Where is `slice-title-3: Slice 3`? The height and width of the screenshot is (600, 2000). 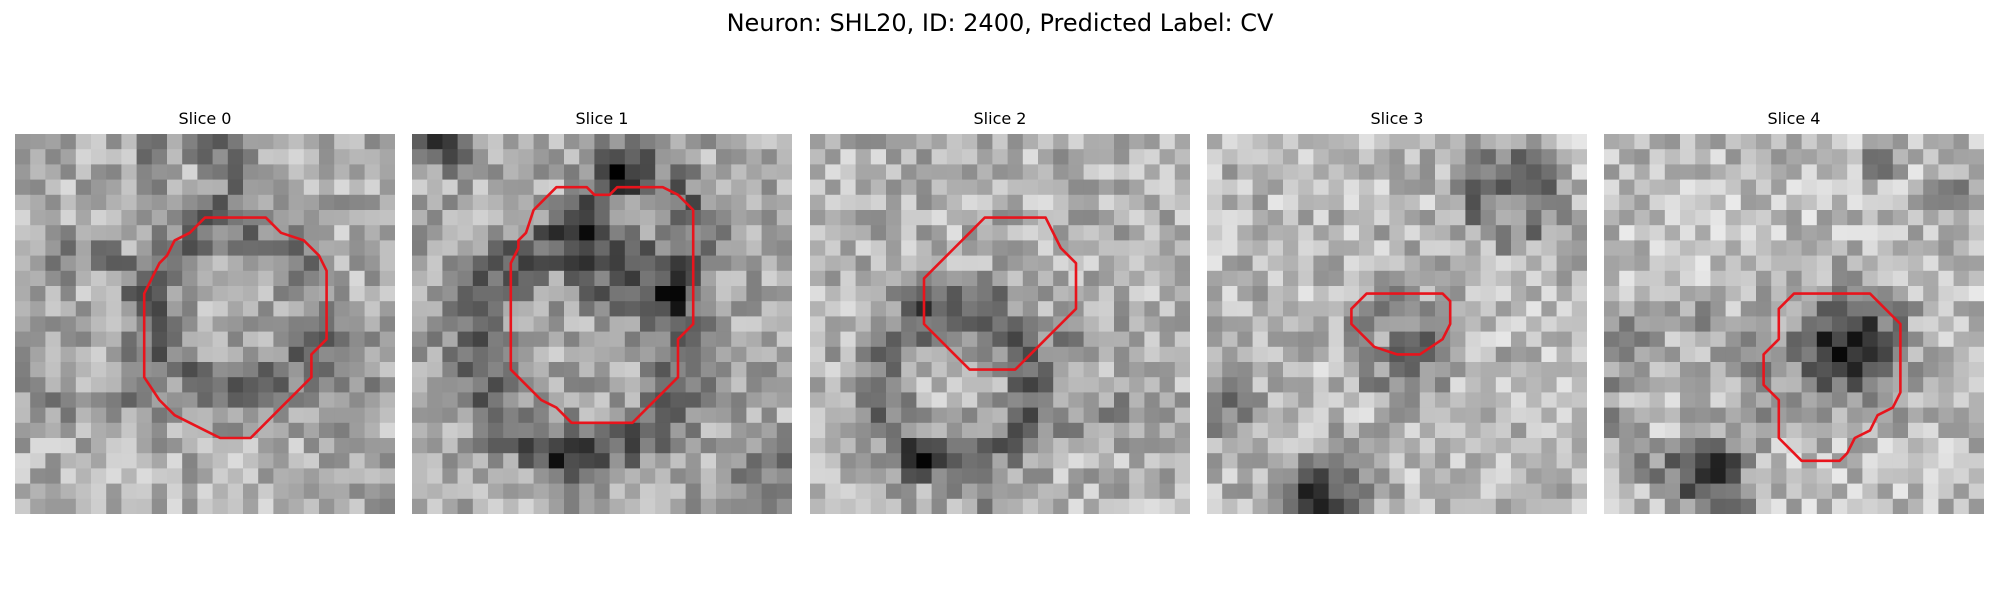 slice-title-3: Slice 3 is located at coordinates (1397, 118).